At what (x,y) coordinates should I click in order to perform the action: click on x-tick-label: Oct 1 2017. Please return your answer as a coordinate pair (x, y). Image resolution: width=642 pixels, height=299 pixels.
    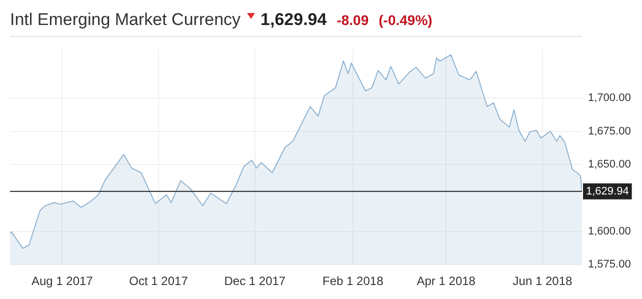
    Looking at the image, I should click on (158, 281).